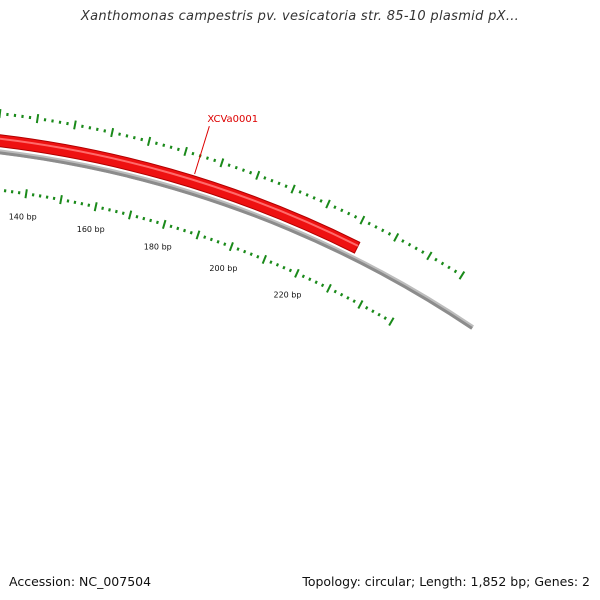  I want to click on gene-xcva0001-highlight, so click(179, 192).